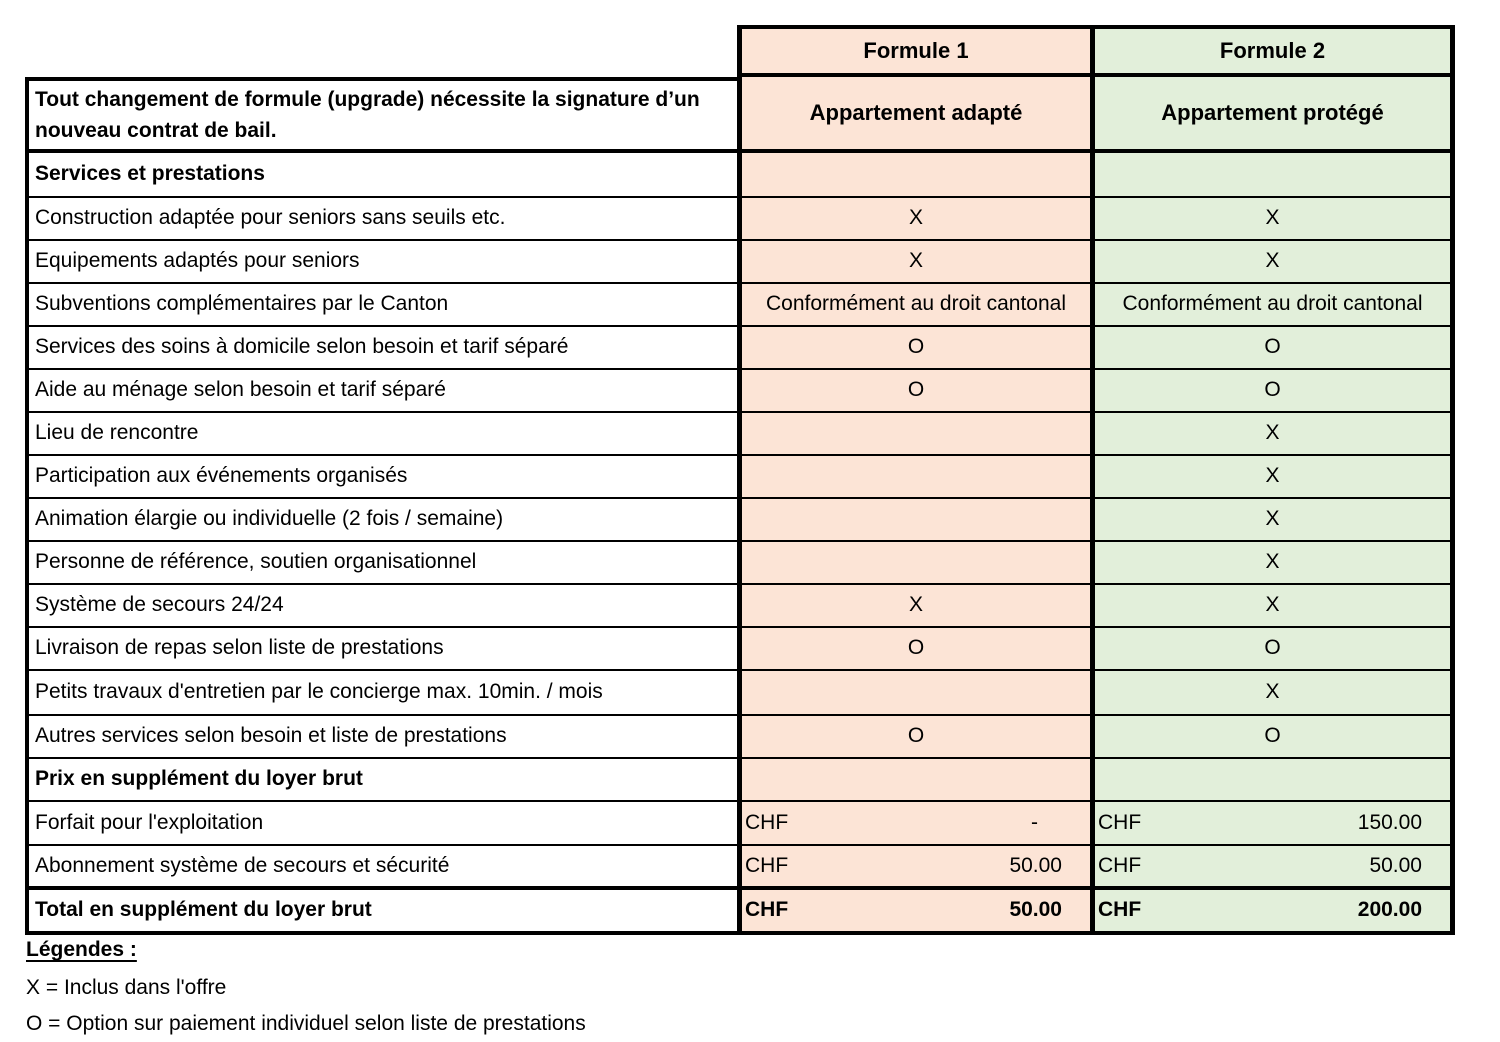 The width and height of the screenshot is (1500, 1042). Describe the element at coordinates (916, 434) in the screenshot. I see `formule1-value-lieu-rencontre` at that location.